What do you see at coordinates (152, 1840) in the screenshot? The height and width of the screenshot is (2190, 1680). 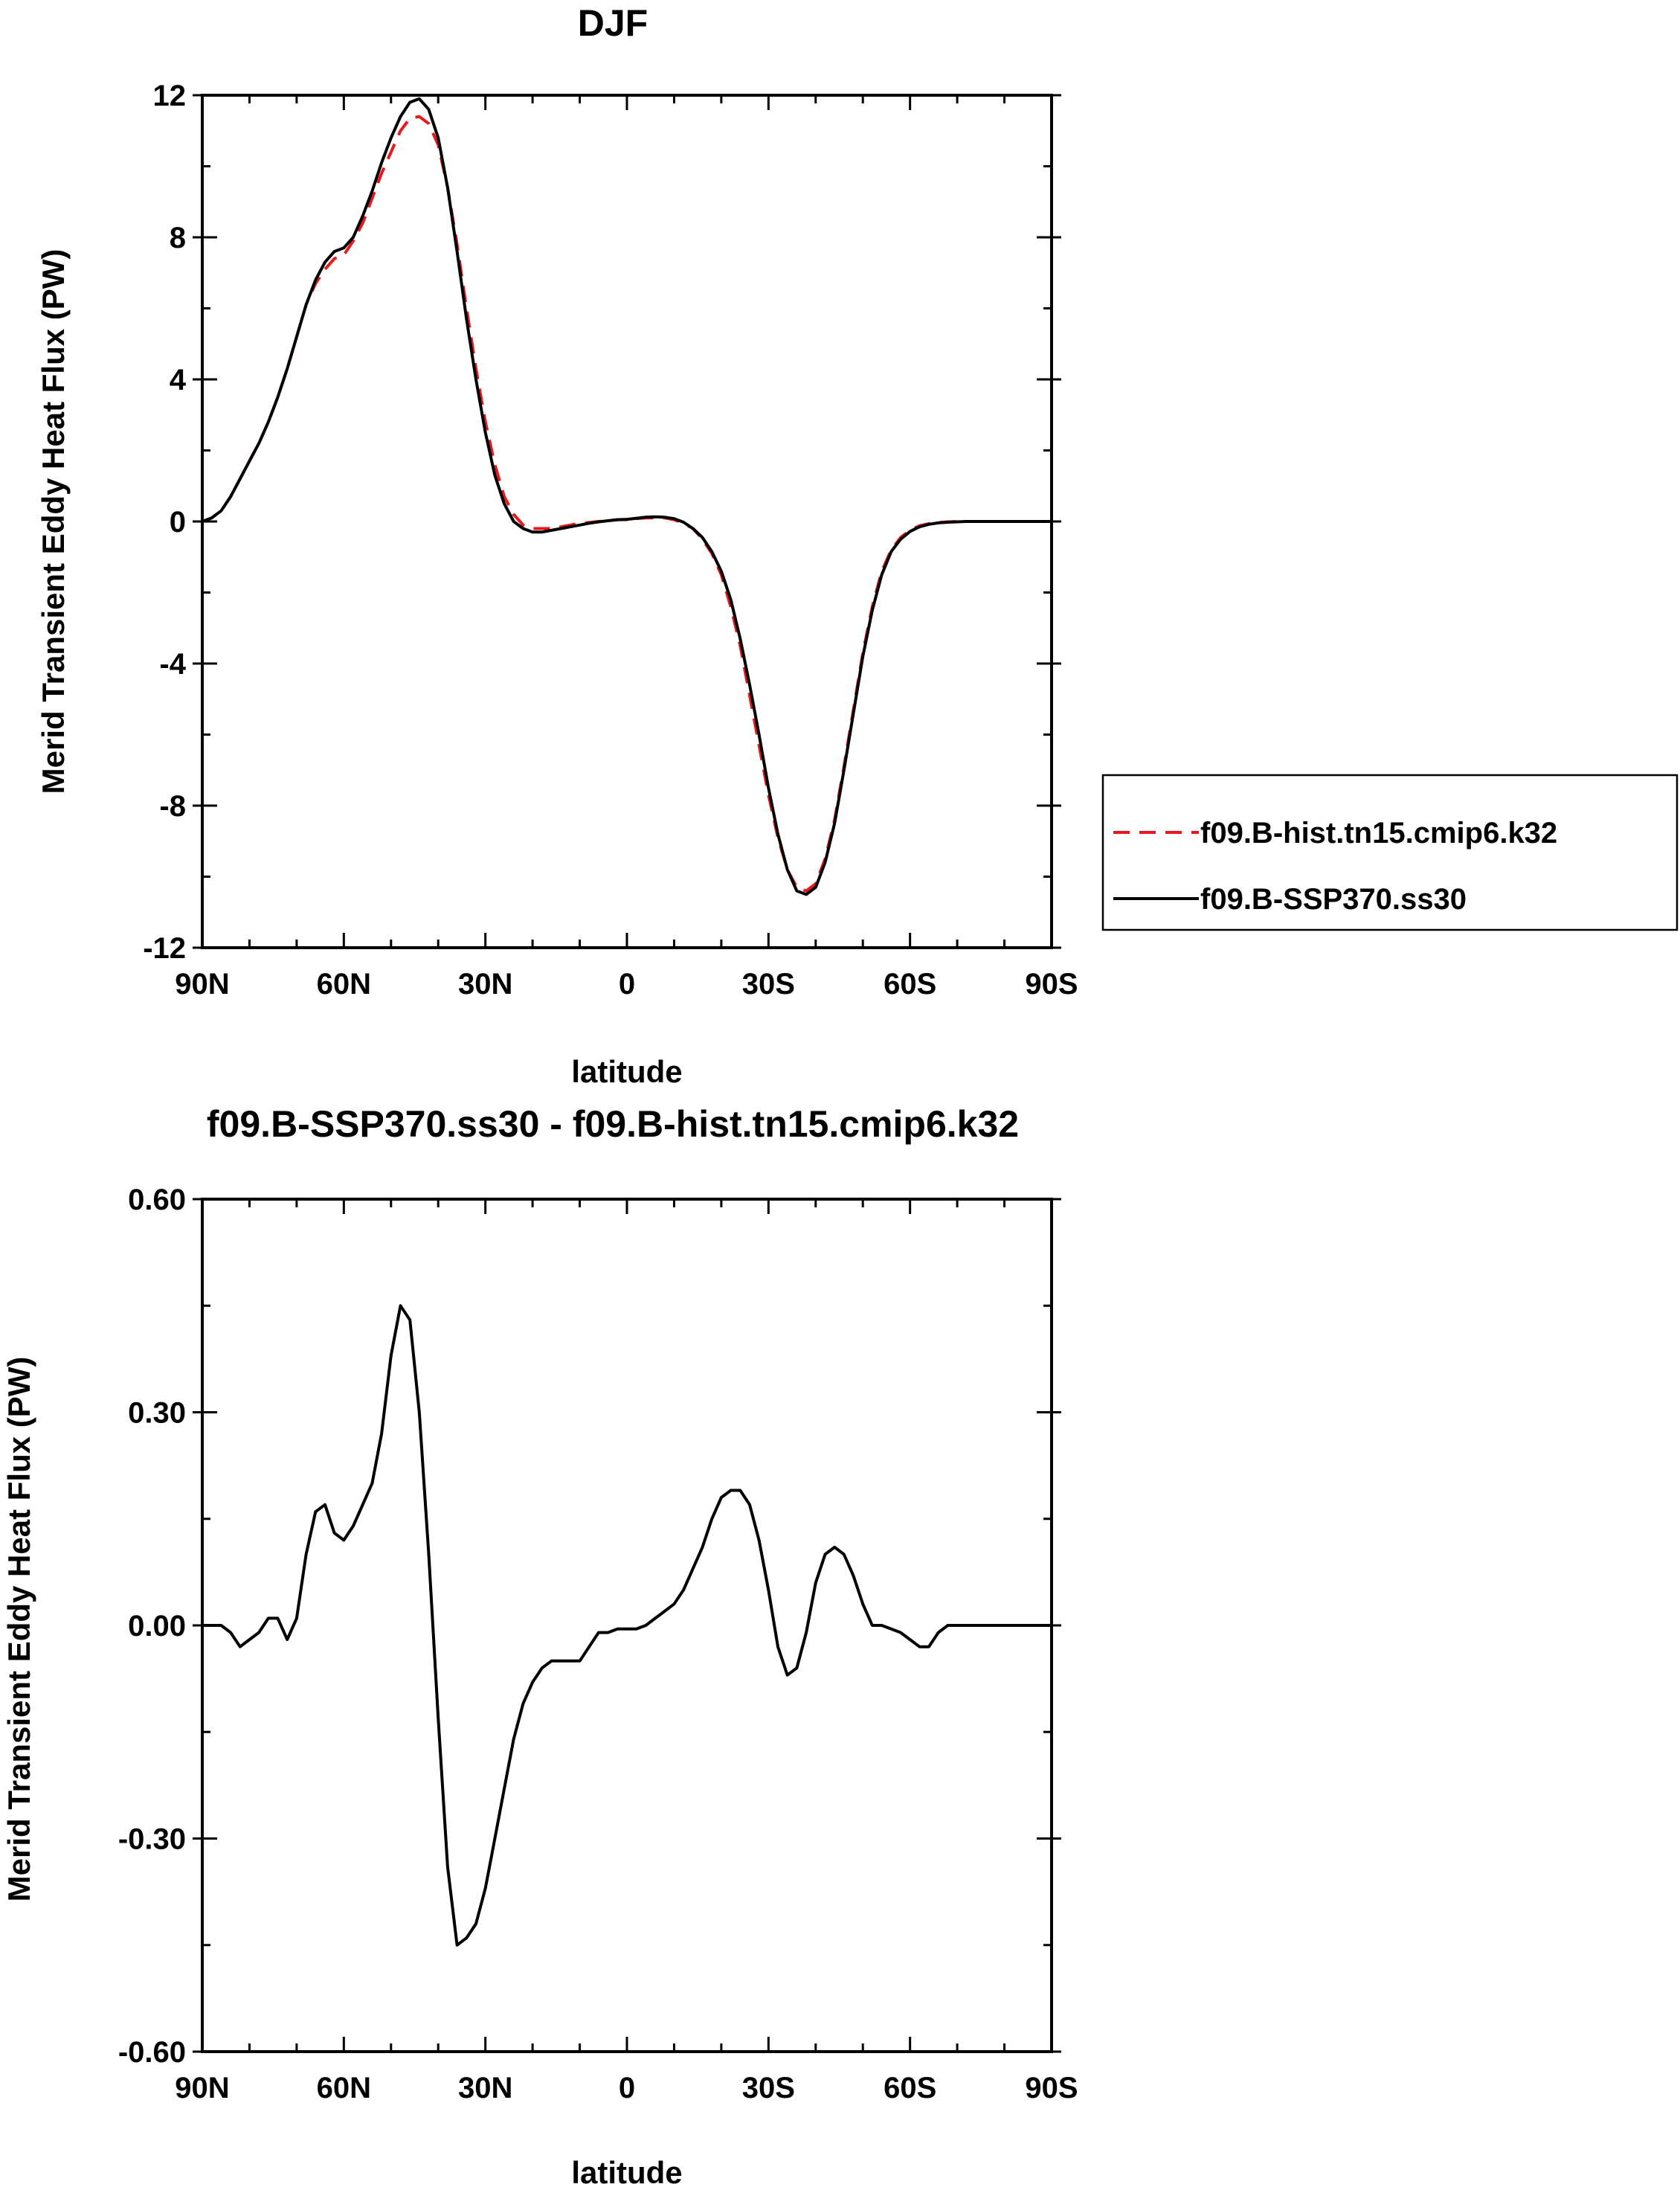 I see `y-tick-label: -0.30` at bounding box center [152, 1840].